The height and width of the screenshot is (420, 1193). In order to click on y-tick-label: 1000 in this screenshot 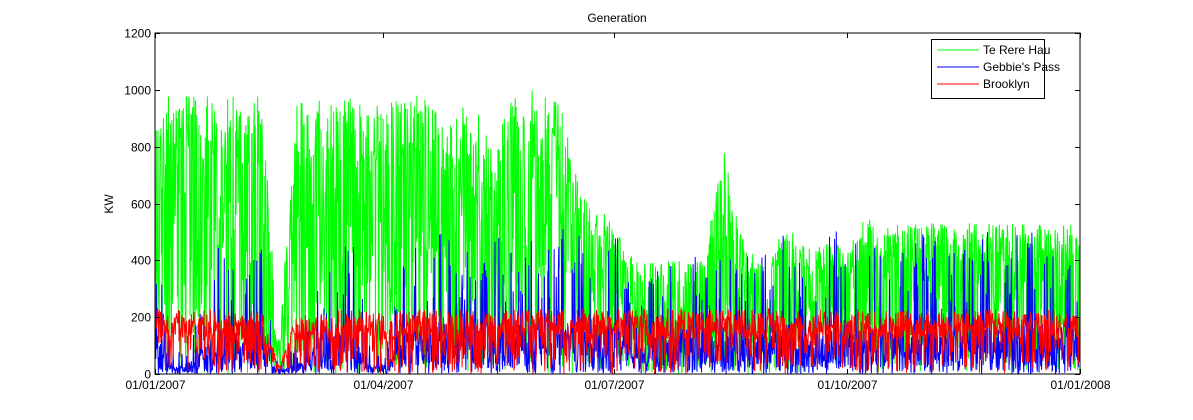, I will do `click(137, 91)`.